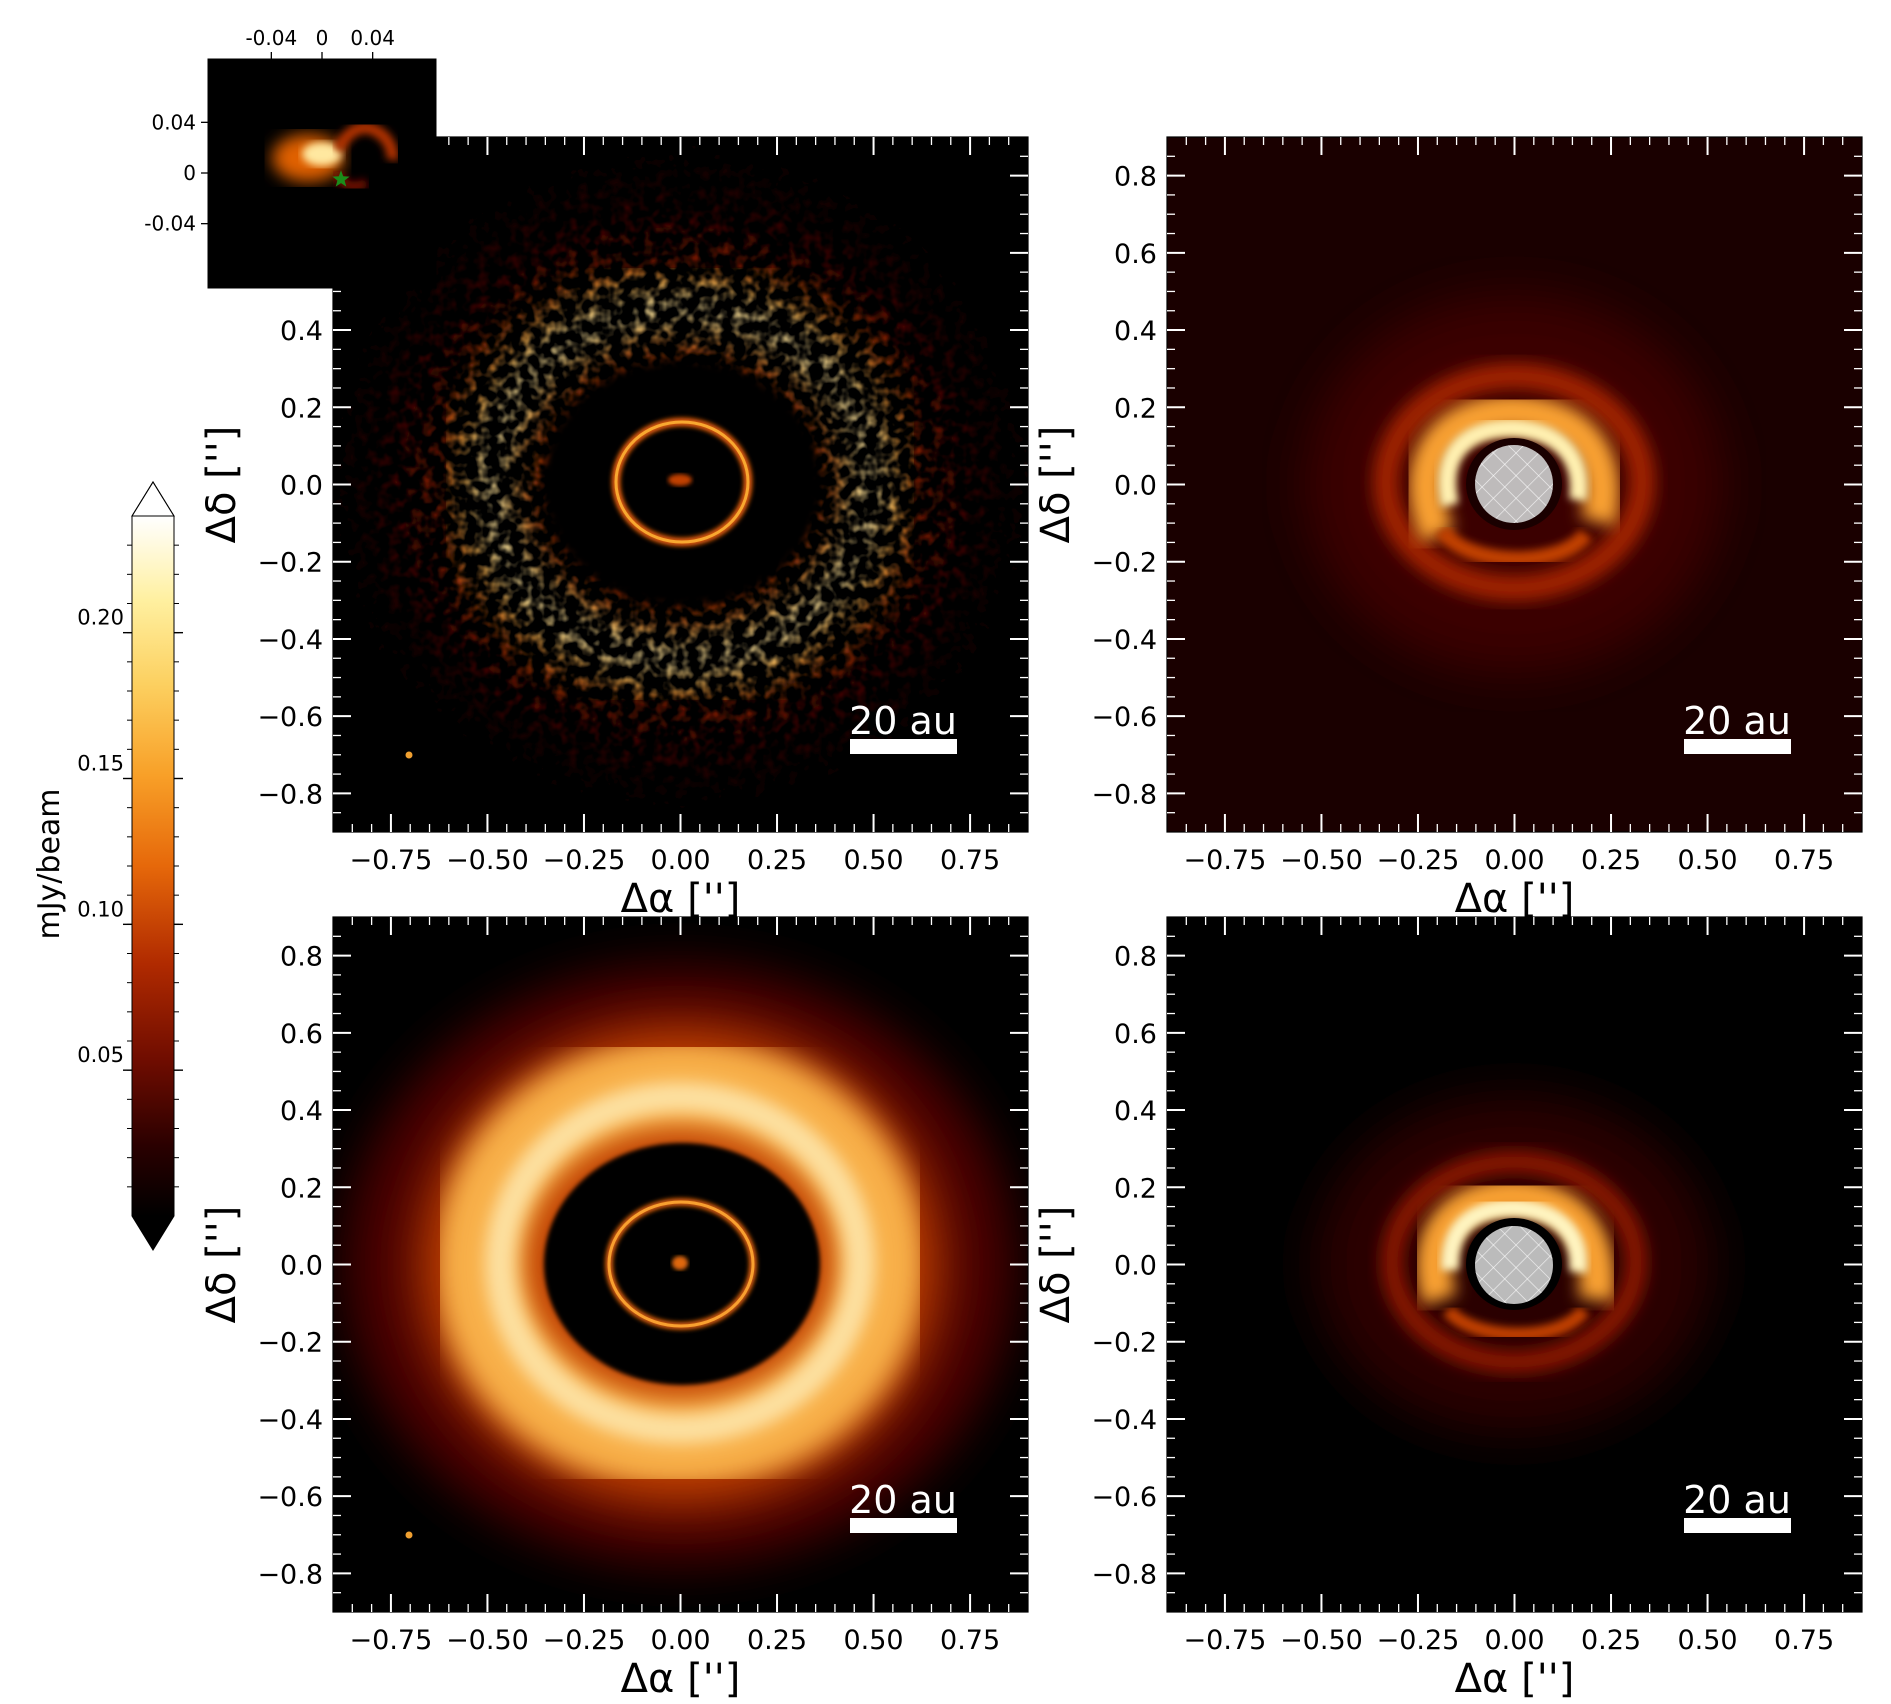 The width and height of the screenshot is (1891, 1704). I want to click on inset-x-tick-label: 0, so click(322, 38).